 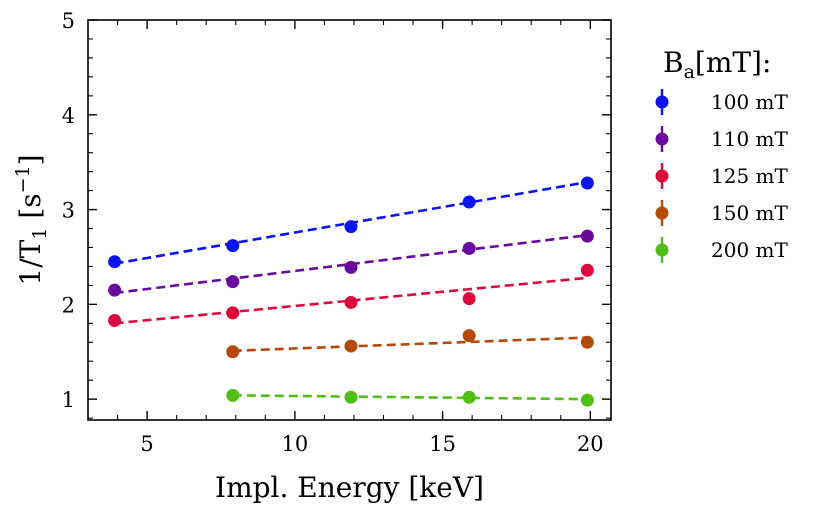 I want to click on x-tick-label: 15, so click(x=442, y=444).